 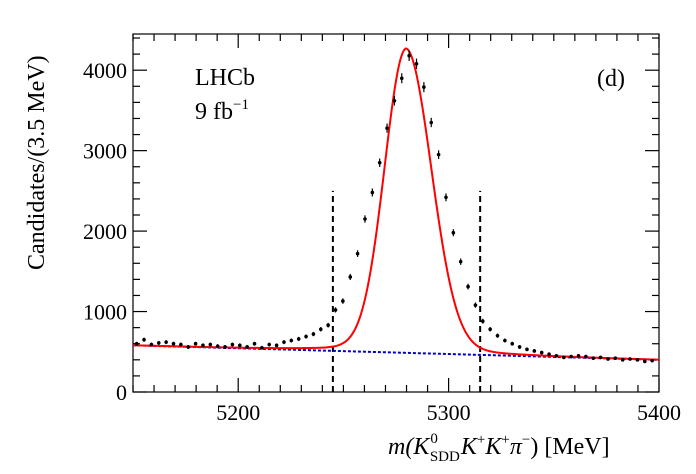 I want to click on x-tick-label: 5200, so click(x=238, y=412).